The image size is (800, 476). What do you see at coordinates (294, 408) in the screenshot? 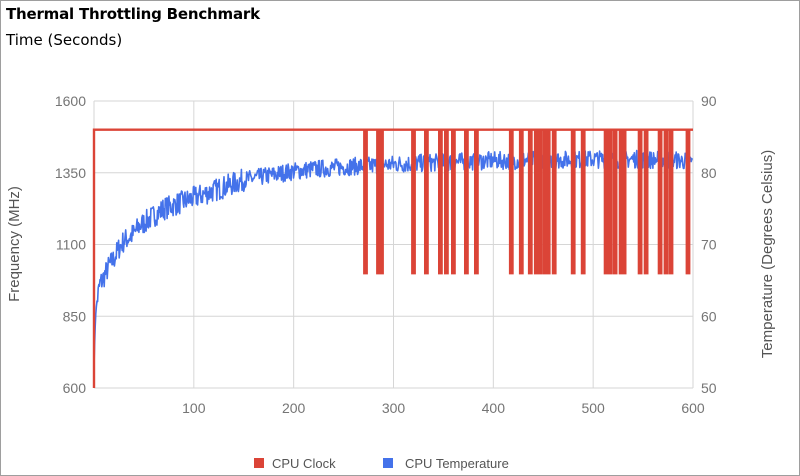
I see `x-tick-label: 200` at bounding box center [294, 408].